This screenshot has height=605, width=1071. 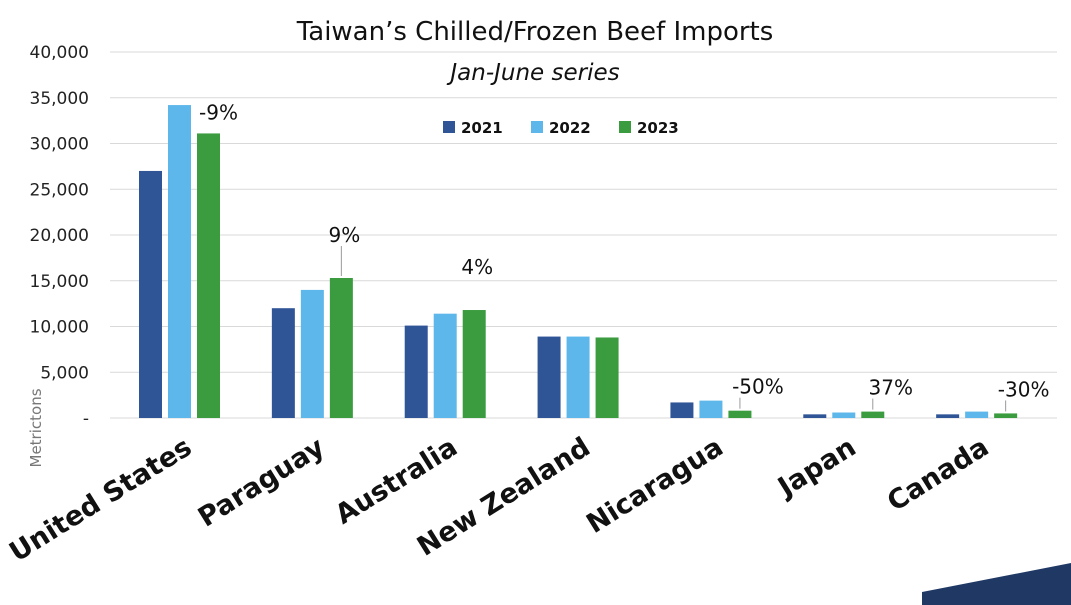 I want to click on bar-2023-japan, so click(x=873, y=414).